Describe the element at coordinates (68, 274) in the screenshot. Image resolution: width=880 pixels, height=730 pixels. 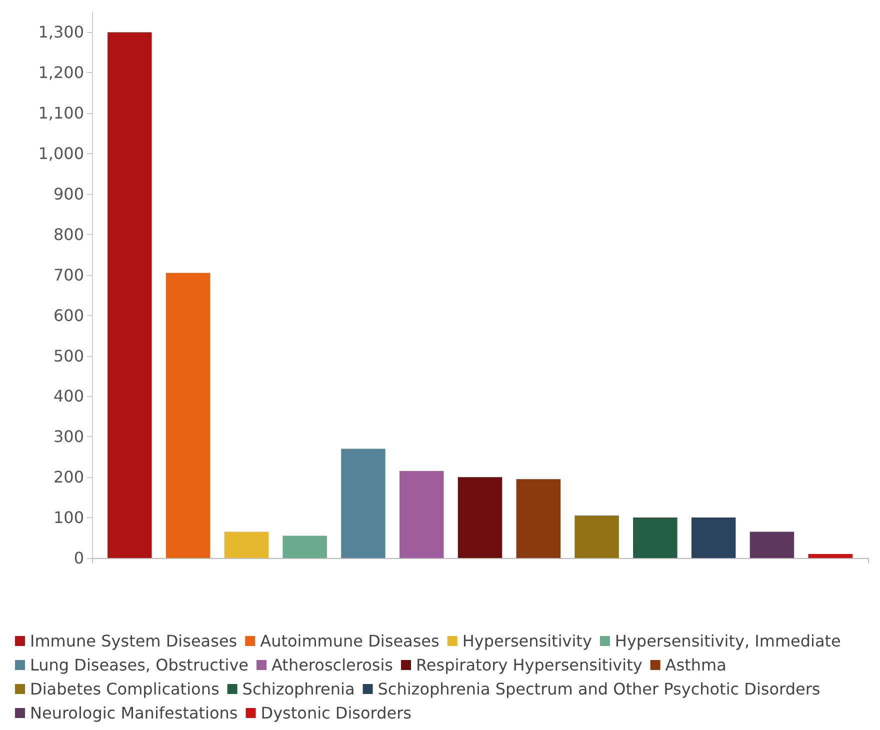
I see `y-tick-label: 700` at that location.